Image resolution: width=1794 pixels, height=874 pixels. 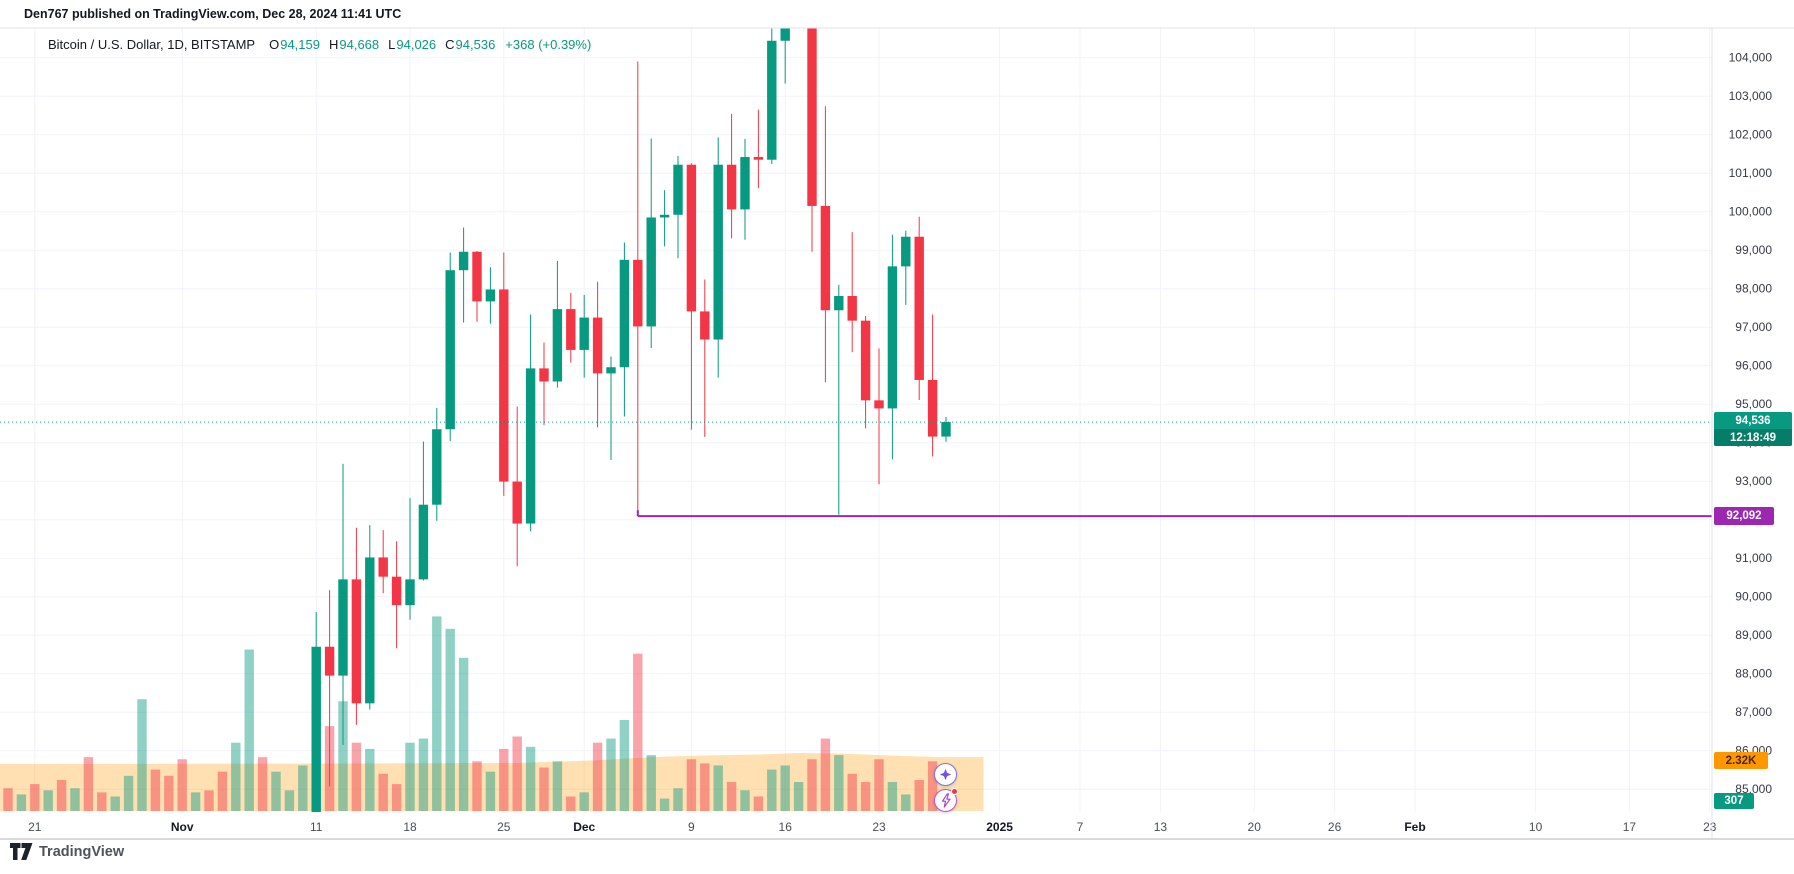 I want to click on svg-text: 13, so click(x=1161, y=827).